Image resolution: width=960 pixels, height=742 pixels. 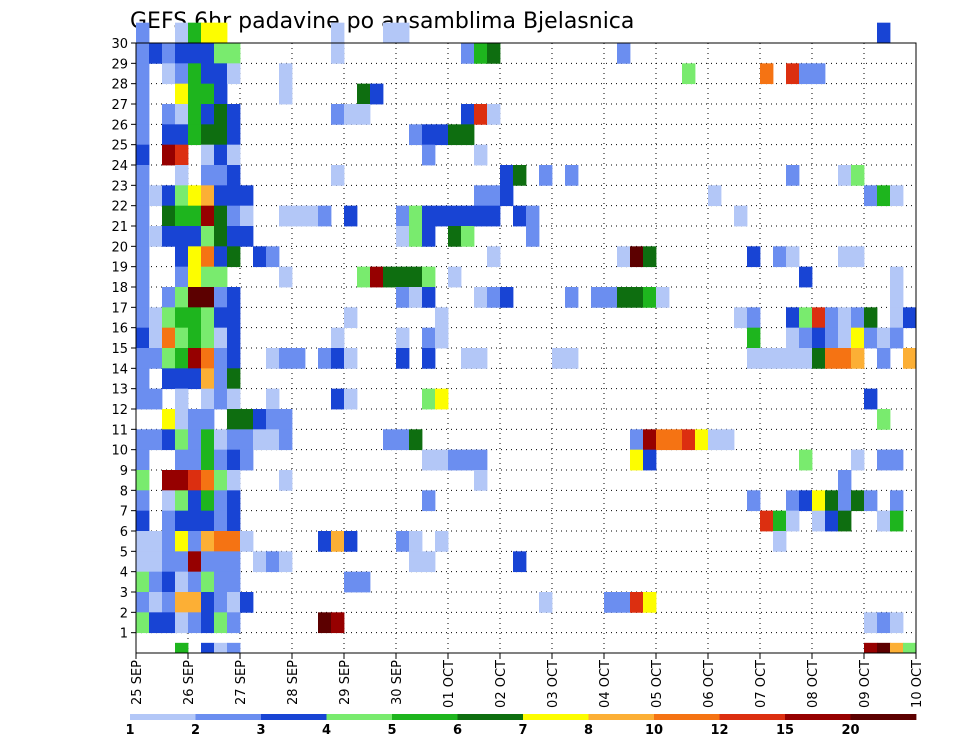 I want to click on colorbar-label: 3, so click(x=260, y=730).